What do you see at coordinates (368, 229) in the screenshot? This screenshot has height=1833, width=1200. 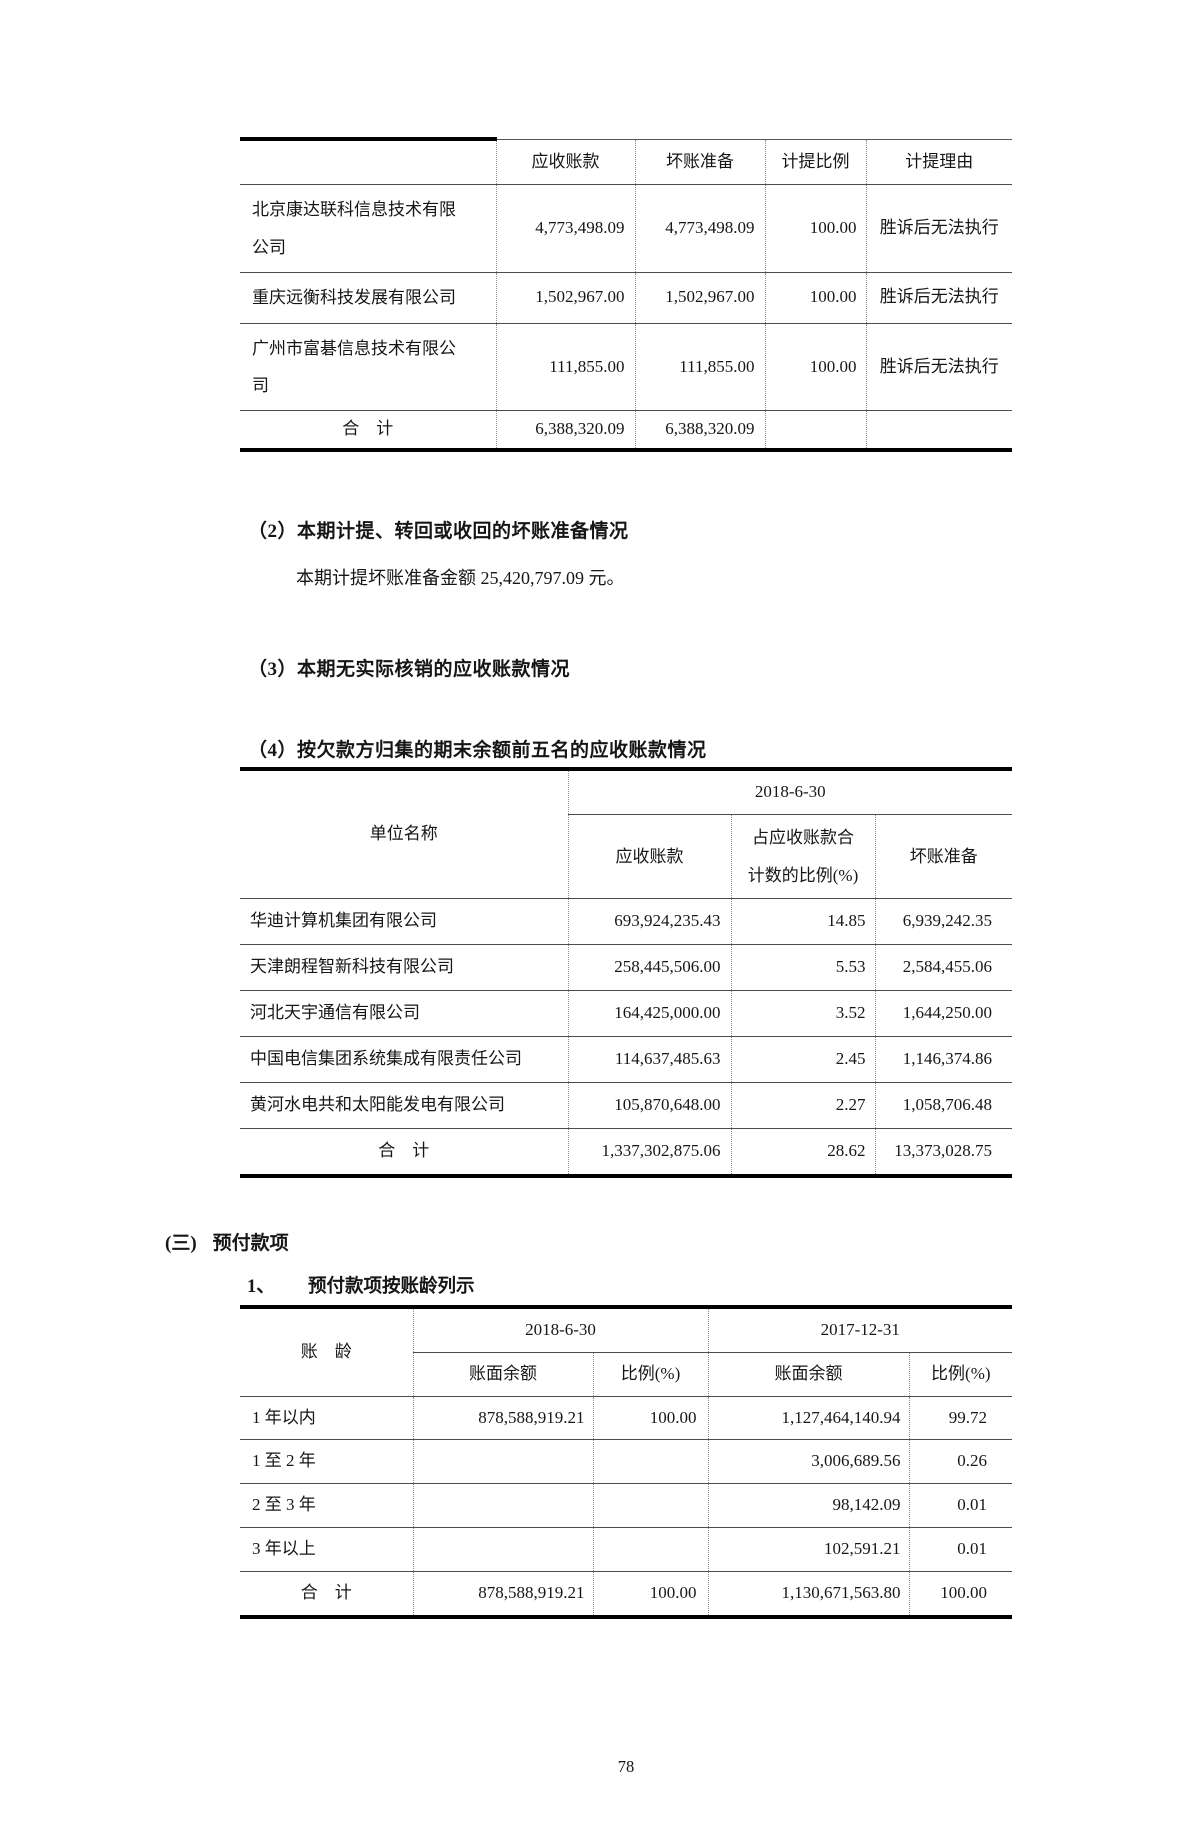 I see `company-name: 北京康达联科信息技术有限公司` at bounding box center [368, 229].